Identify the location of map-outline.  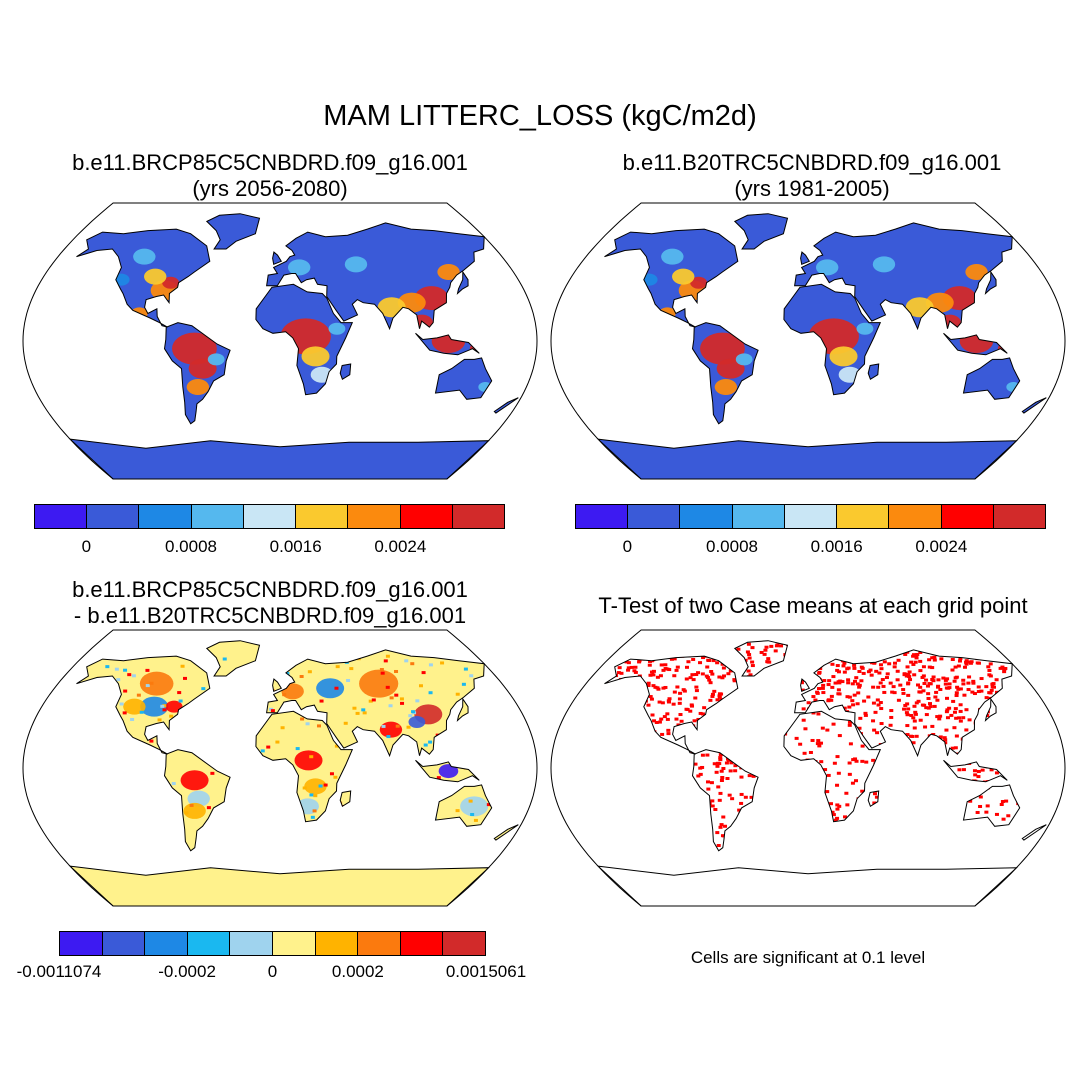
(280, 341).